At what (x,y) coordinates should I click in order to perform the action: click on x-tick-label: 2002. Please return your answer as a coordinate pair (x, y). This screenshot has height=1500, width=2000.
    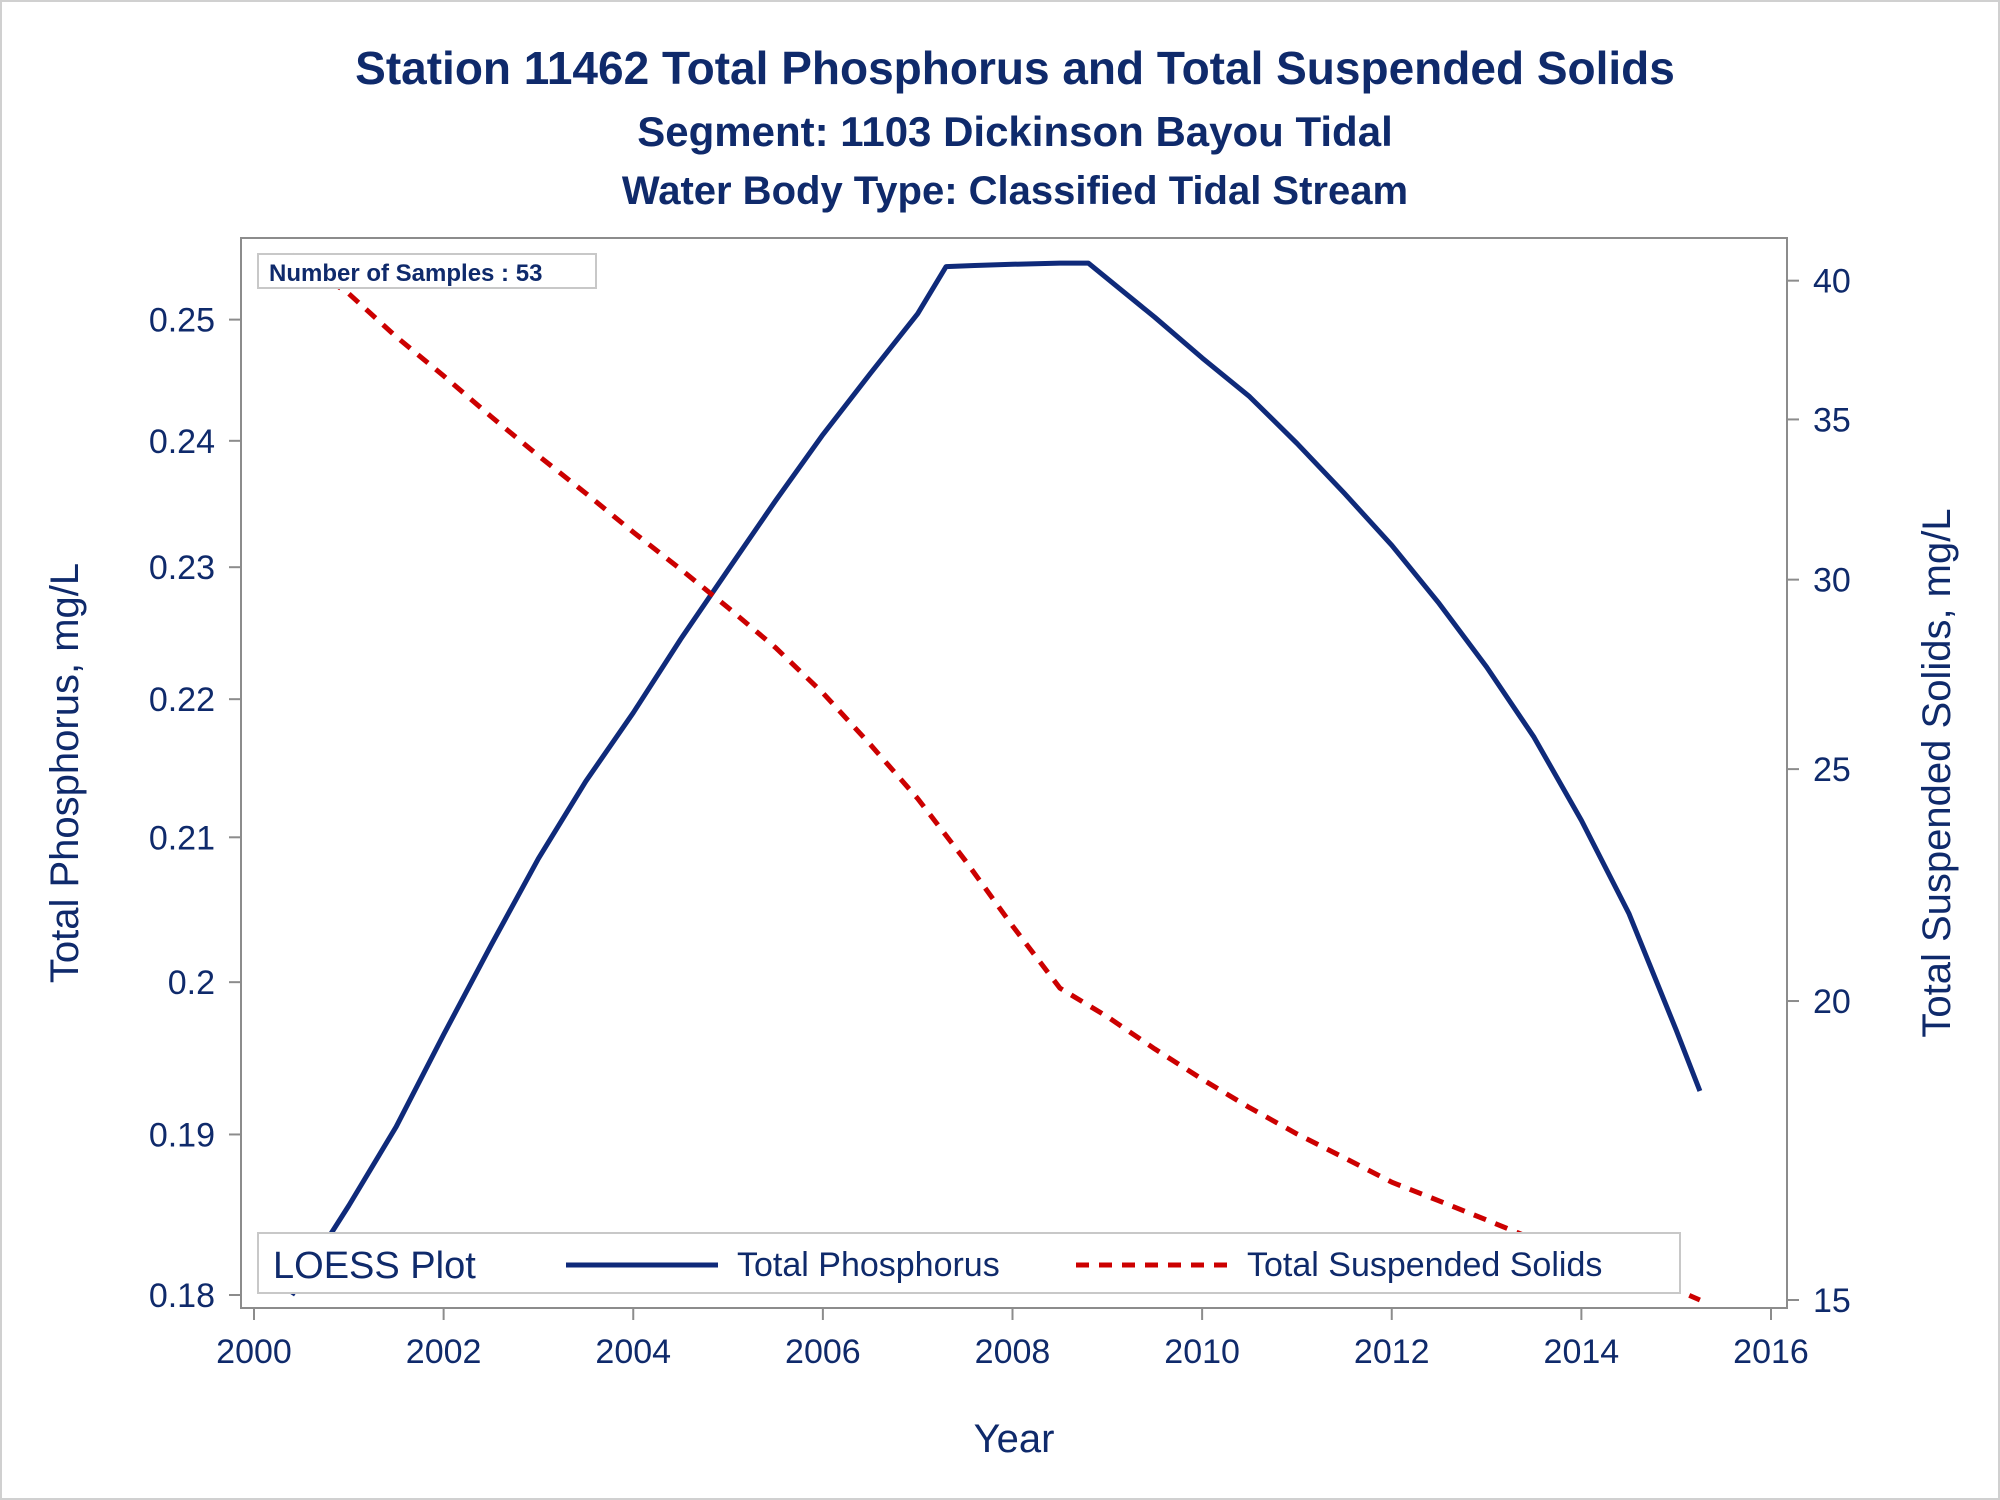
    Looking at the image, I should click on (444, 1352).